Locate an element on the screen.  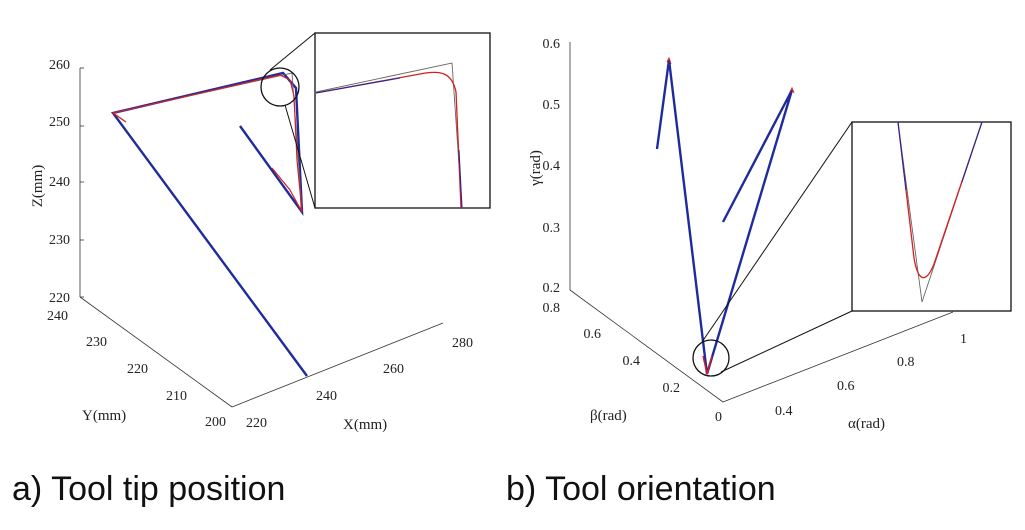
panel-b-inset is located at coordinates (931, 216).